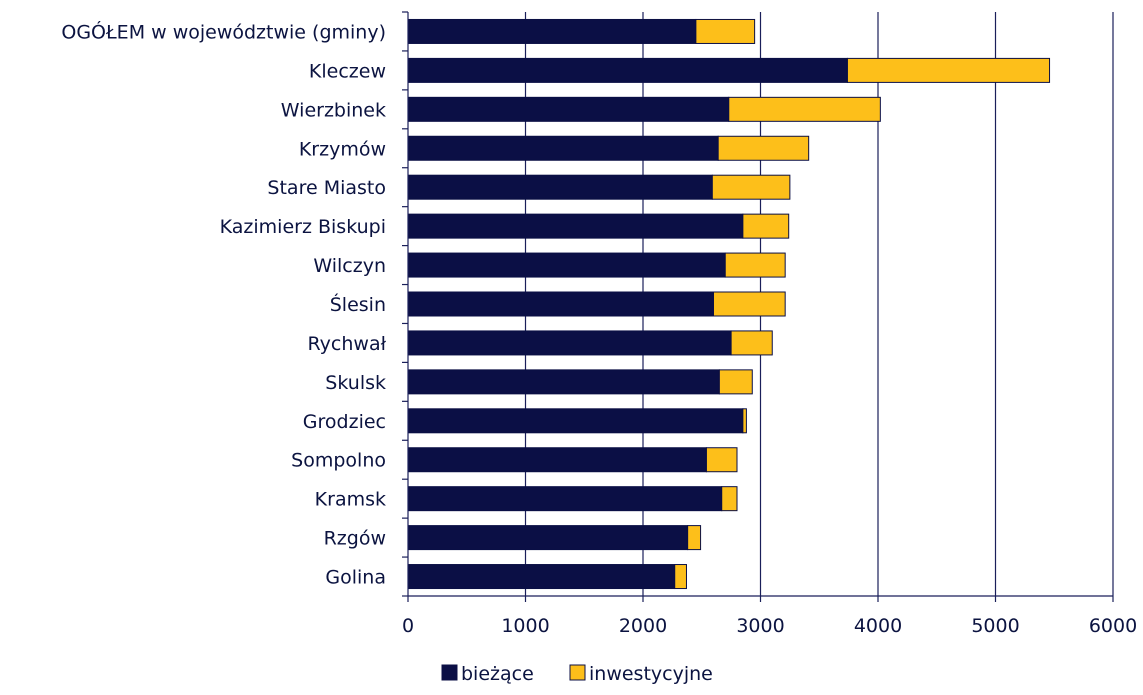  What do you see at coordinates (344, 422) in the screenshot?
I see `category-label: Grodziec` at bounding box center [344, 422].